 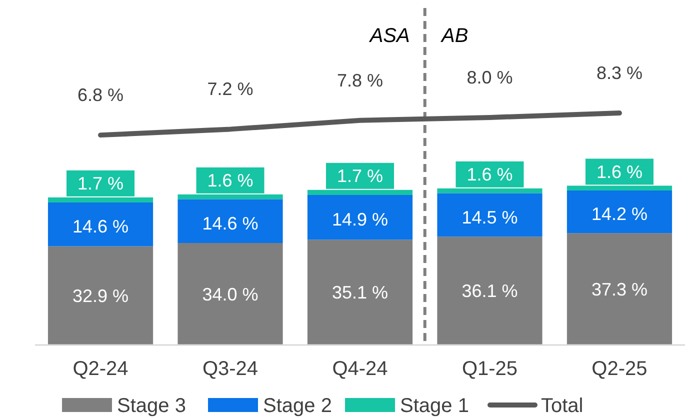 I want to click on data-label: 37.3 %, so click(x=619, y=289).